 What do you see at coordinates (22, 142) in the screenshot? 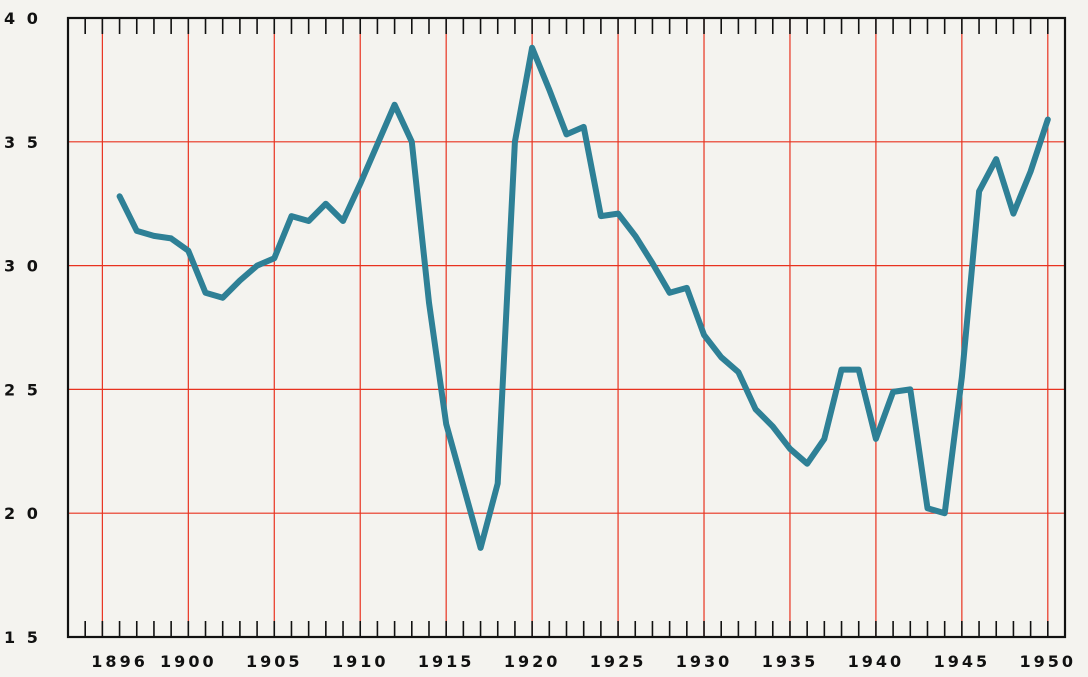
I see `y-tick-label-35: 3 5` at bounding box center [22, 142].